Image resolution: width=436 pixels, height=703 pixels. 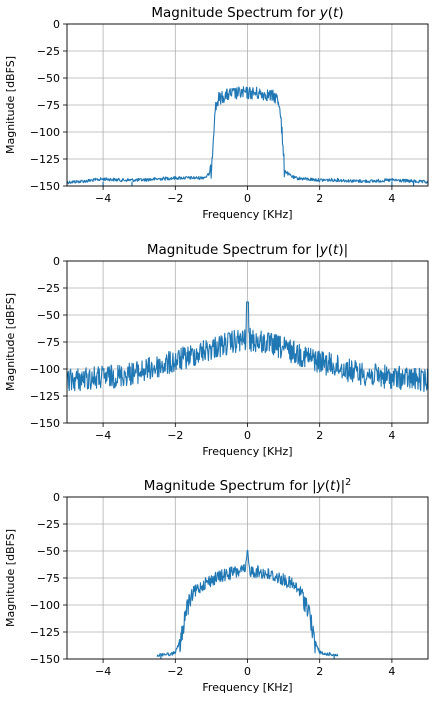 What do you see at coordinates (247, 13) in the screenshot?
I see `chart-title: Magnitude Spectrum for y(t)` at bounding box center [247, 13].